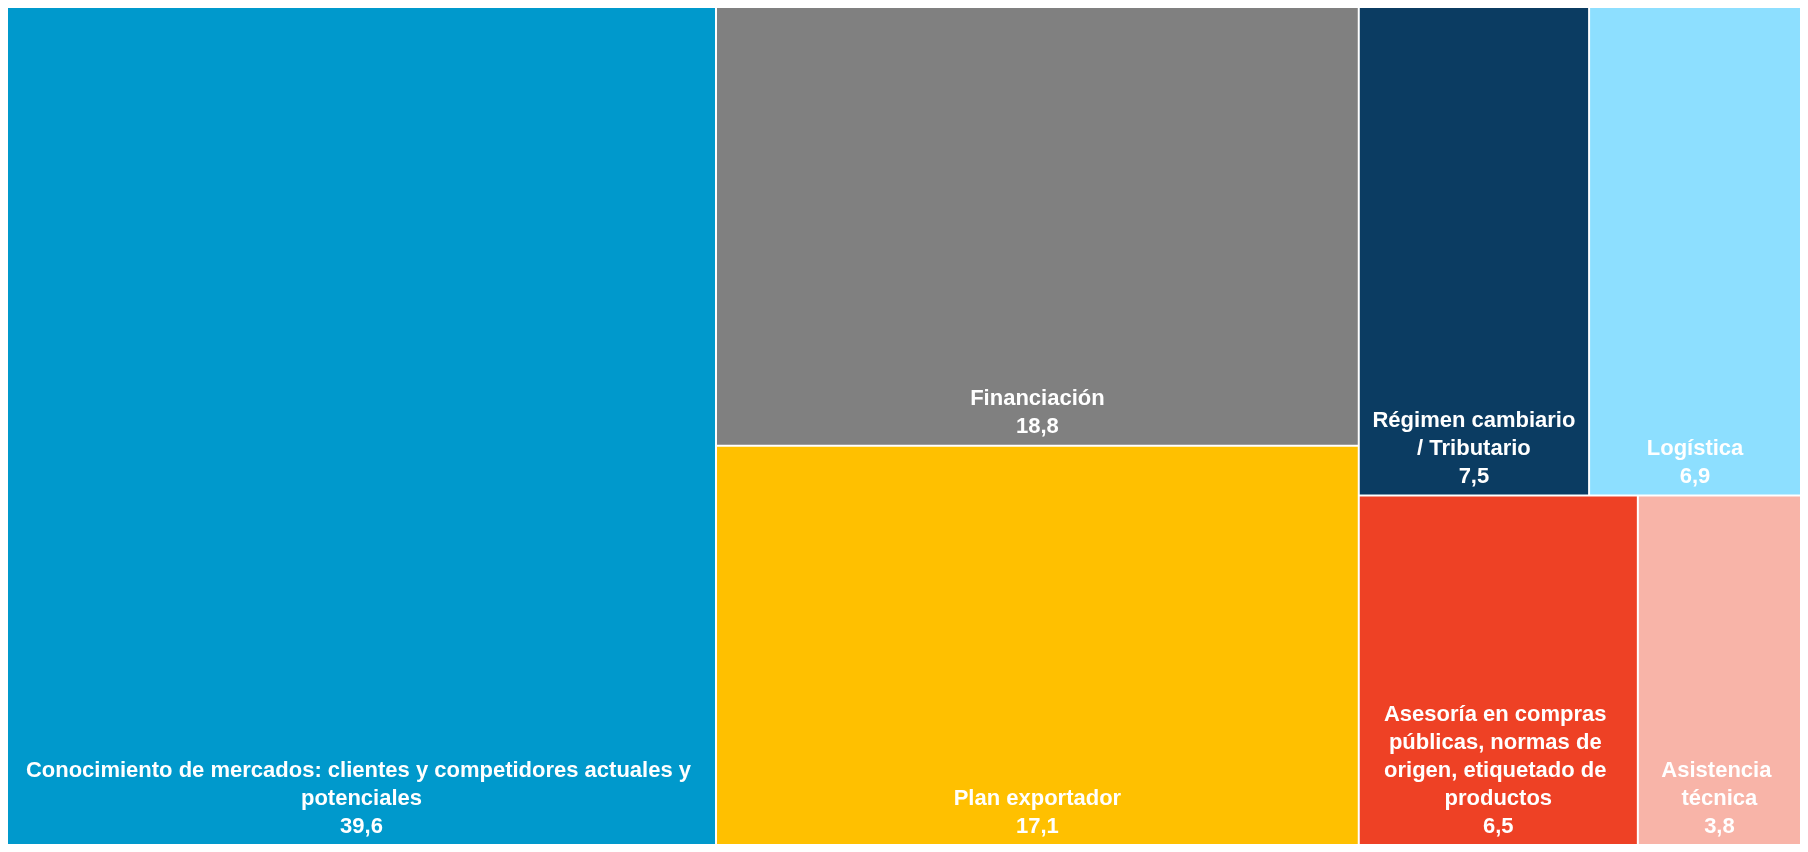 The height and width of the screenshot is (852, 1808). I want to click on category-label: Conocimiento de mercados: clientes y competidores actuales y potenciales, so click(361, 783).